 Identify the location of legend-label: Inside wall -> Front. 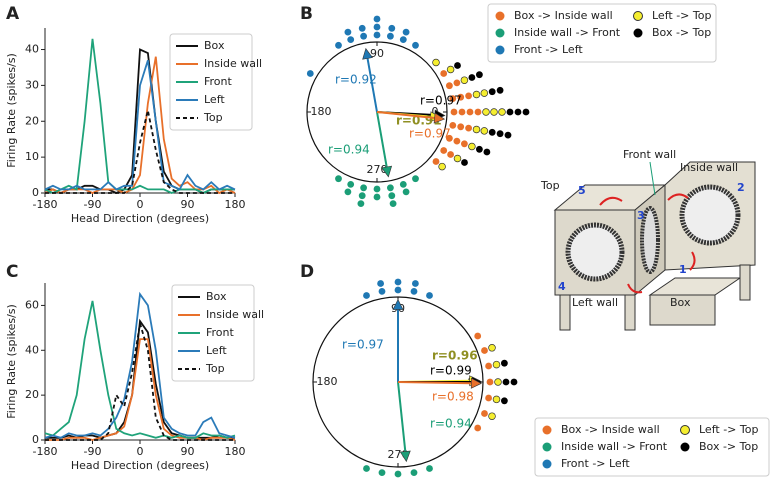
(567, 32).